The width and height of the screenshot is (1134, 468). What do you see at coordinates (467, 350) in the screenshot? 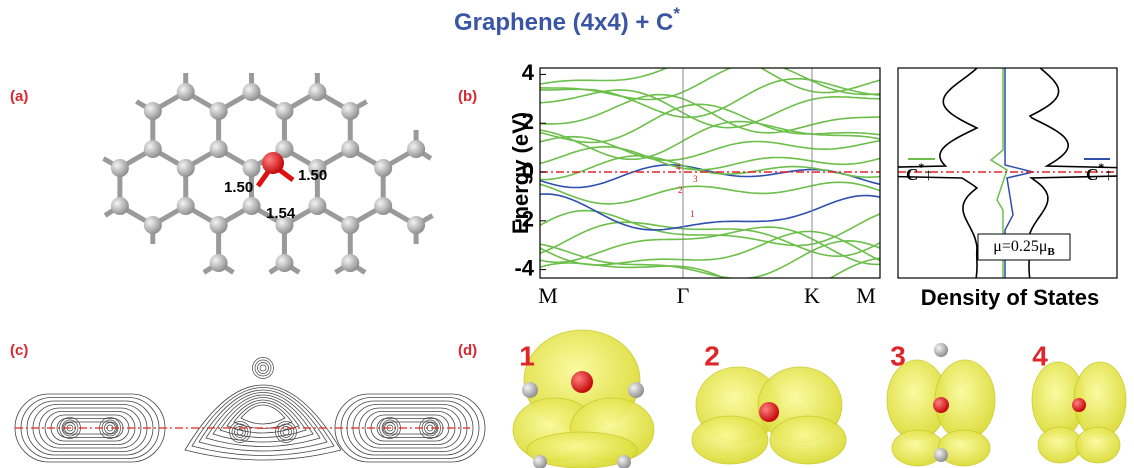
I see `panel-label: (d)` at bounding box center [467, 350].